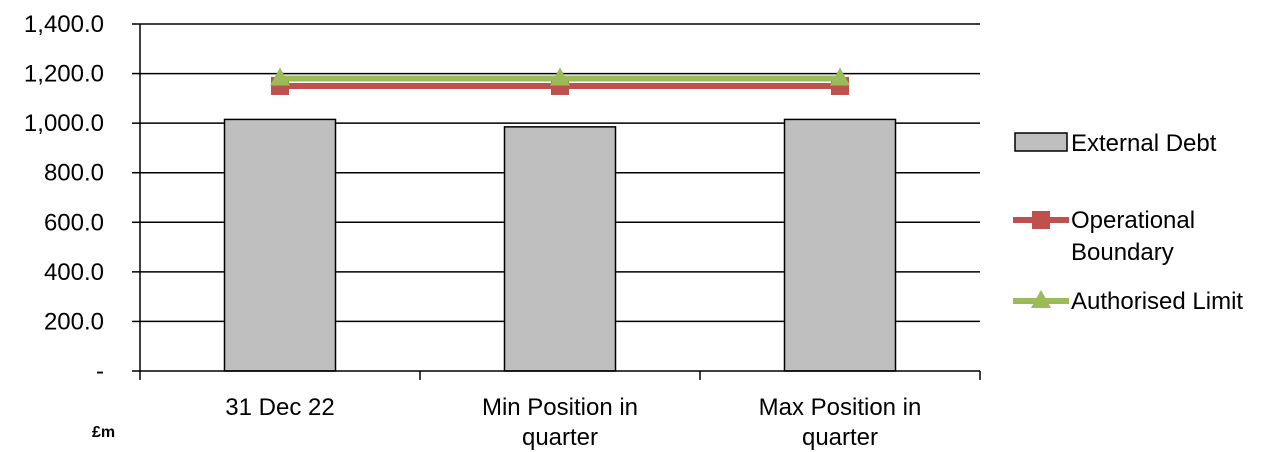  Describe the element at coordinates (840, 422) in the screenshot. I see `x-tick-label: Max Position in quarter` at that location.